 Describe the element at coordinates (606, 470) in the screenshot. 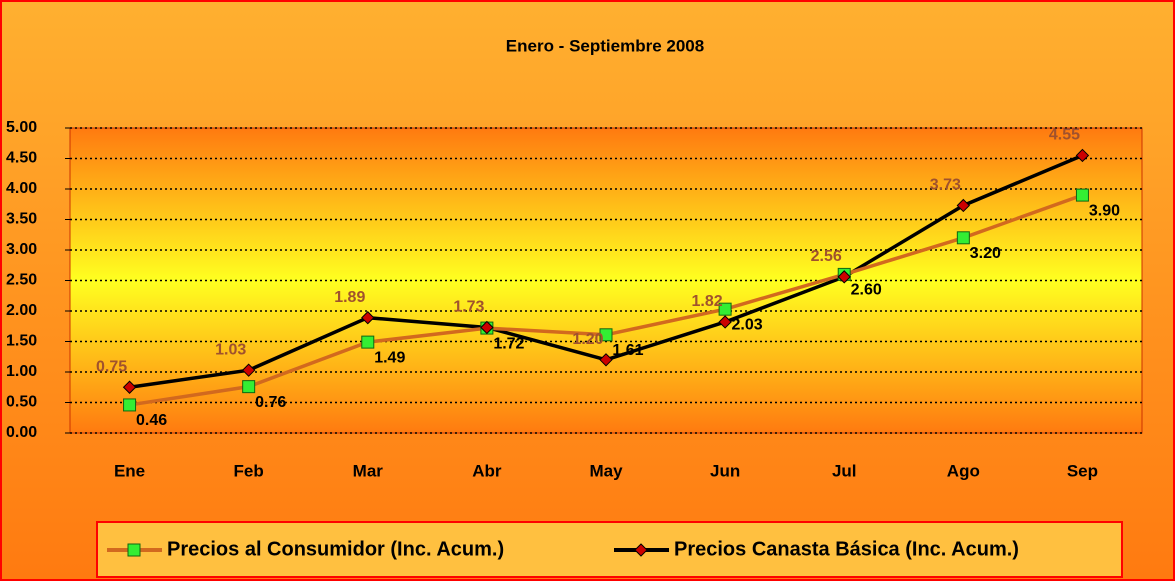

I see `x-tick-label: May` at that location.